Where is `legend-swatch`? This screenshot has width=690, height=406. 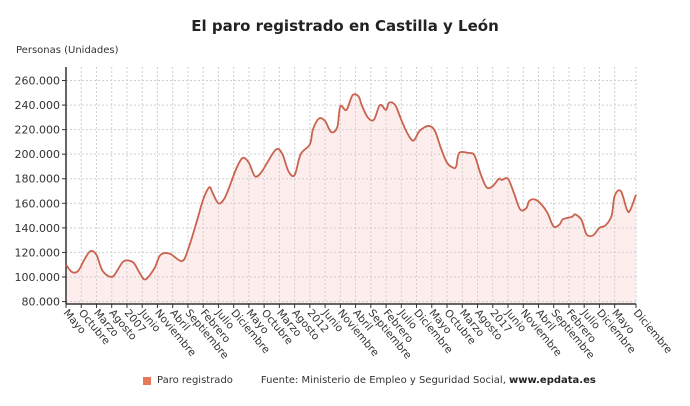
legend-swatch is located at coordinates (147, 380).